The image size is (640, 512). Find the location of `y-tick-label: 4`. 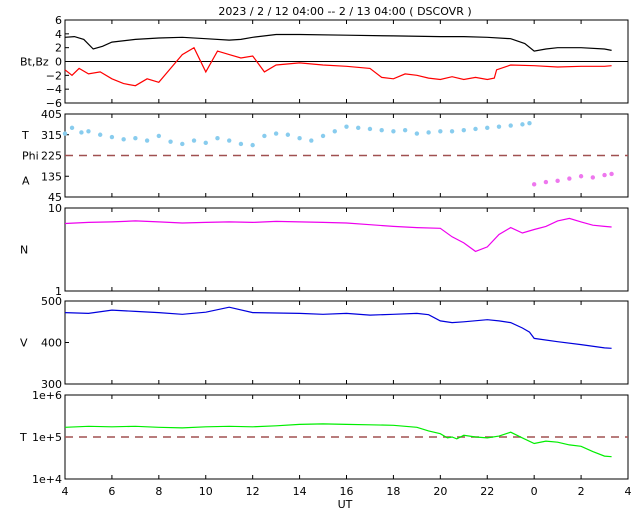

y-tick-label: 4 is located at coordinates (58, 34).